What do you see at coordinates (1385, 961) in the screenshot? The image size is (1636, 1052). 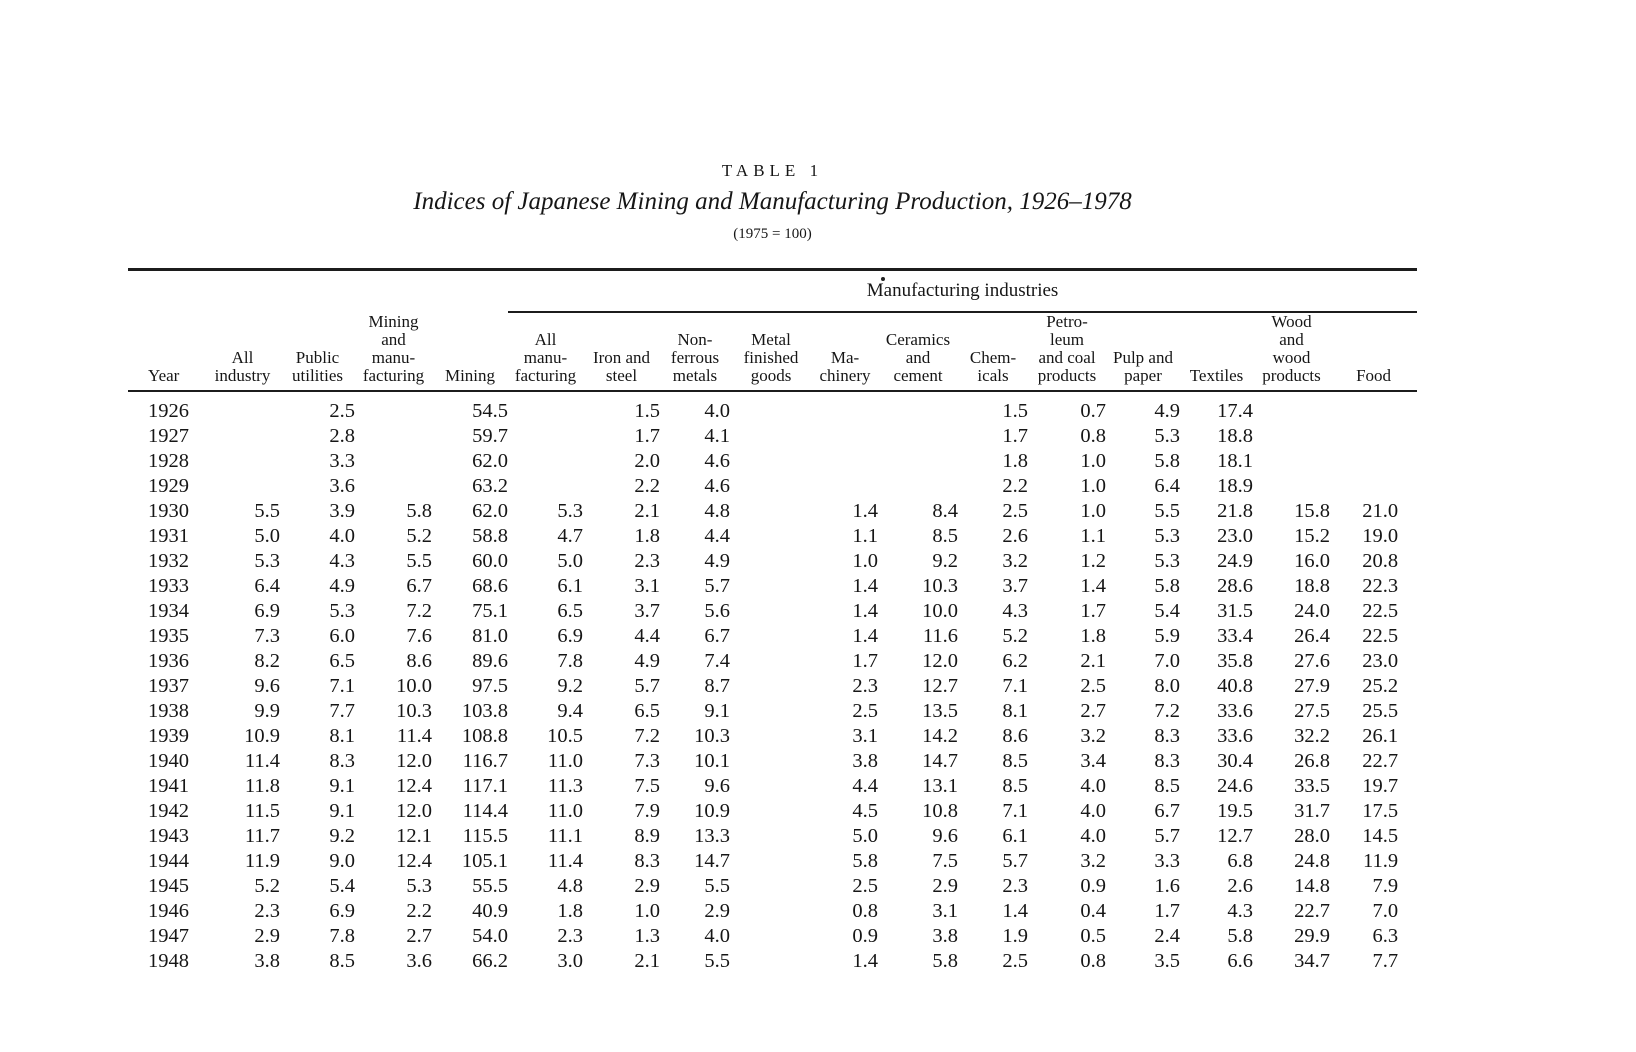 I see `cell-food: 7.7` at bounding box center [1385, 961].